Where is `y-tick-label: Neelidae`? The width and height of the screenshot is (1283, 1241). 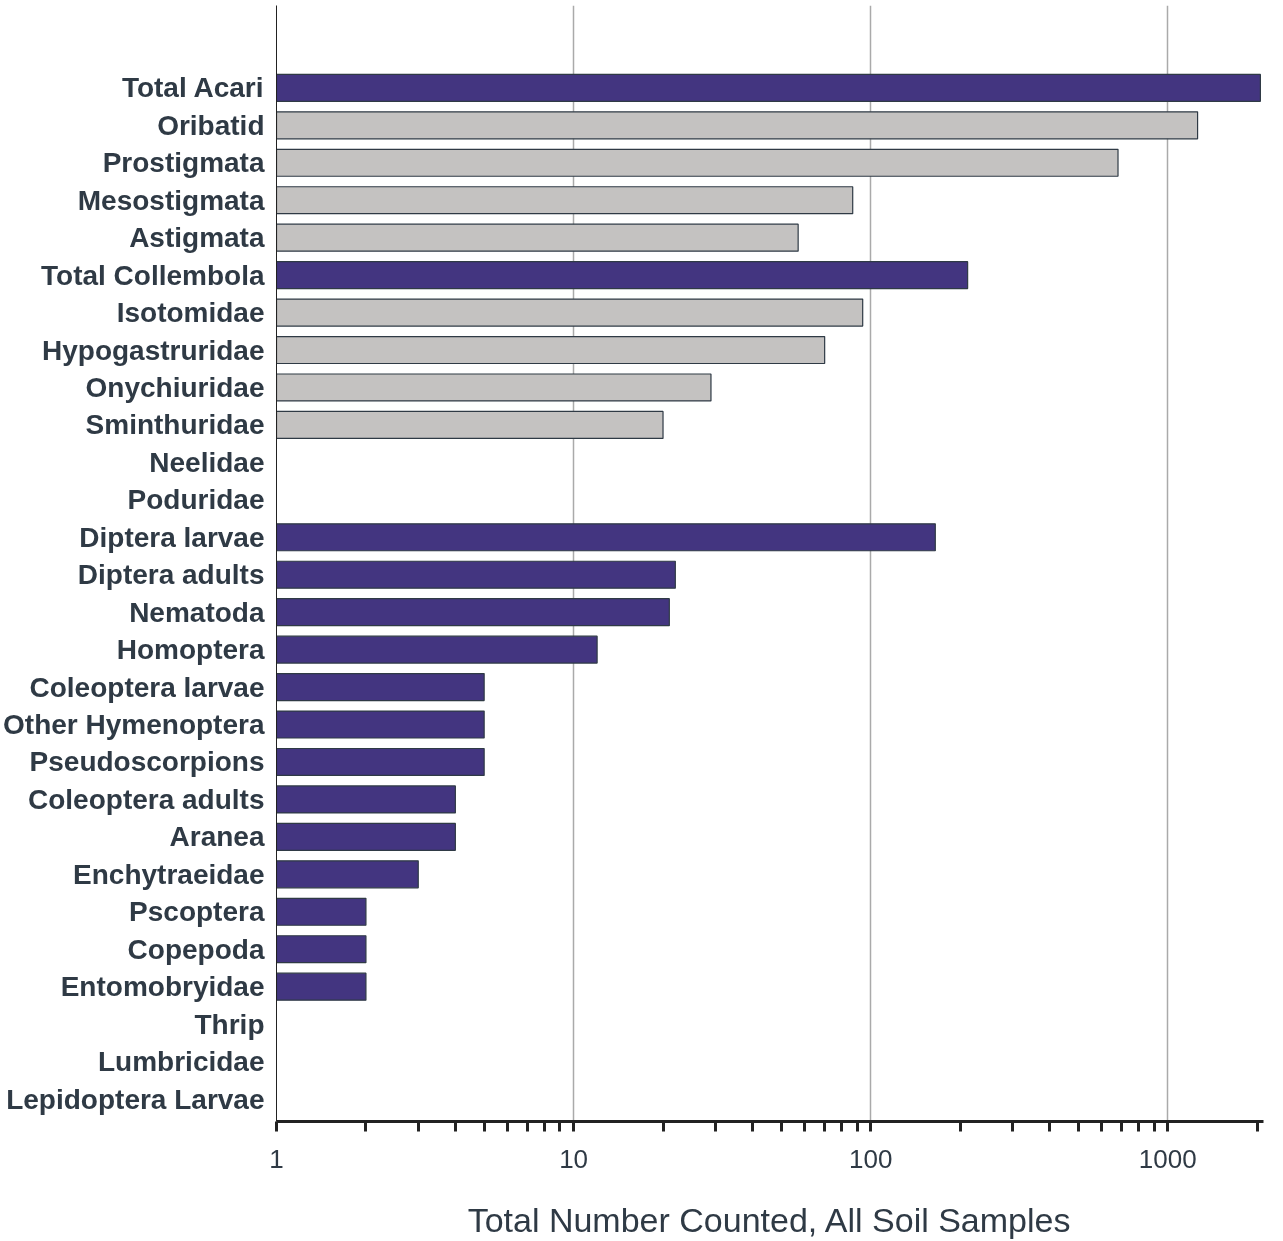 y-tick-label: Neelidae is located at coordinates (207, 462).